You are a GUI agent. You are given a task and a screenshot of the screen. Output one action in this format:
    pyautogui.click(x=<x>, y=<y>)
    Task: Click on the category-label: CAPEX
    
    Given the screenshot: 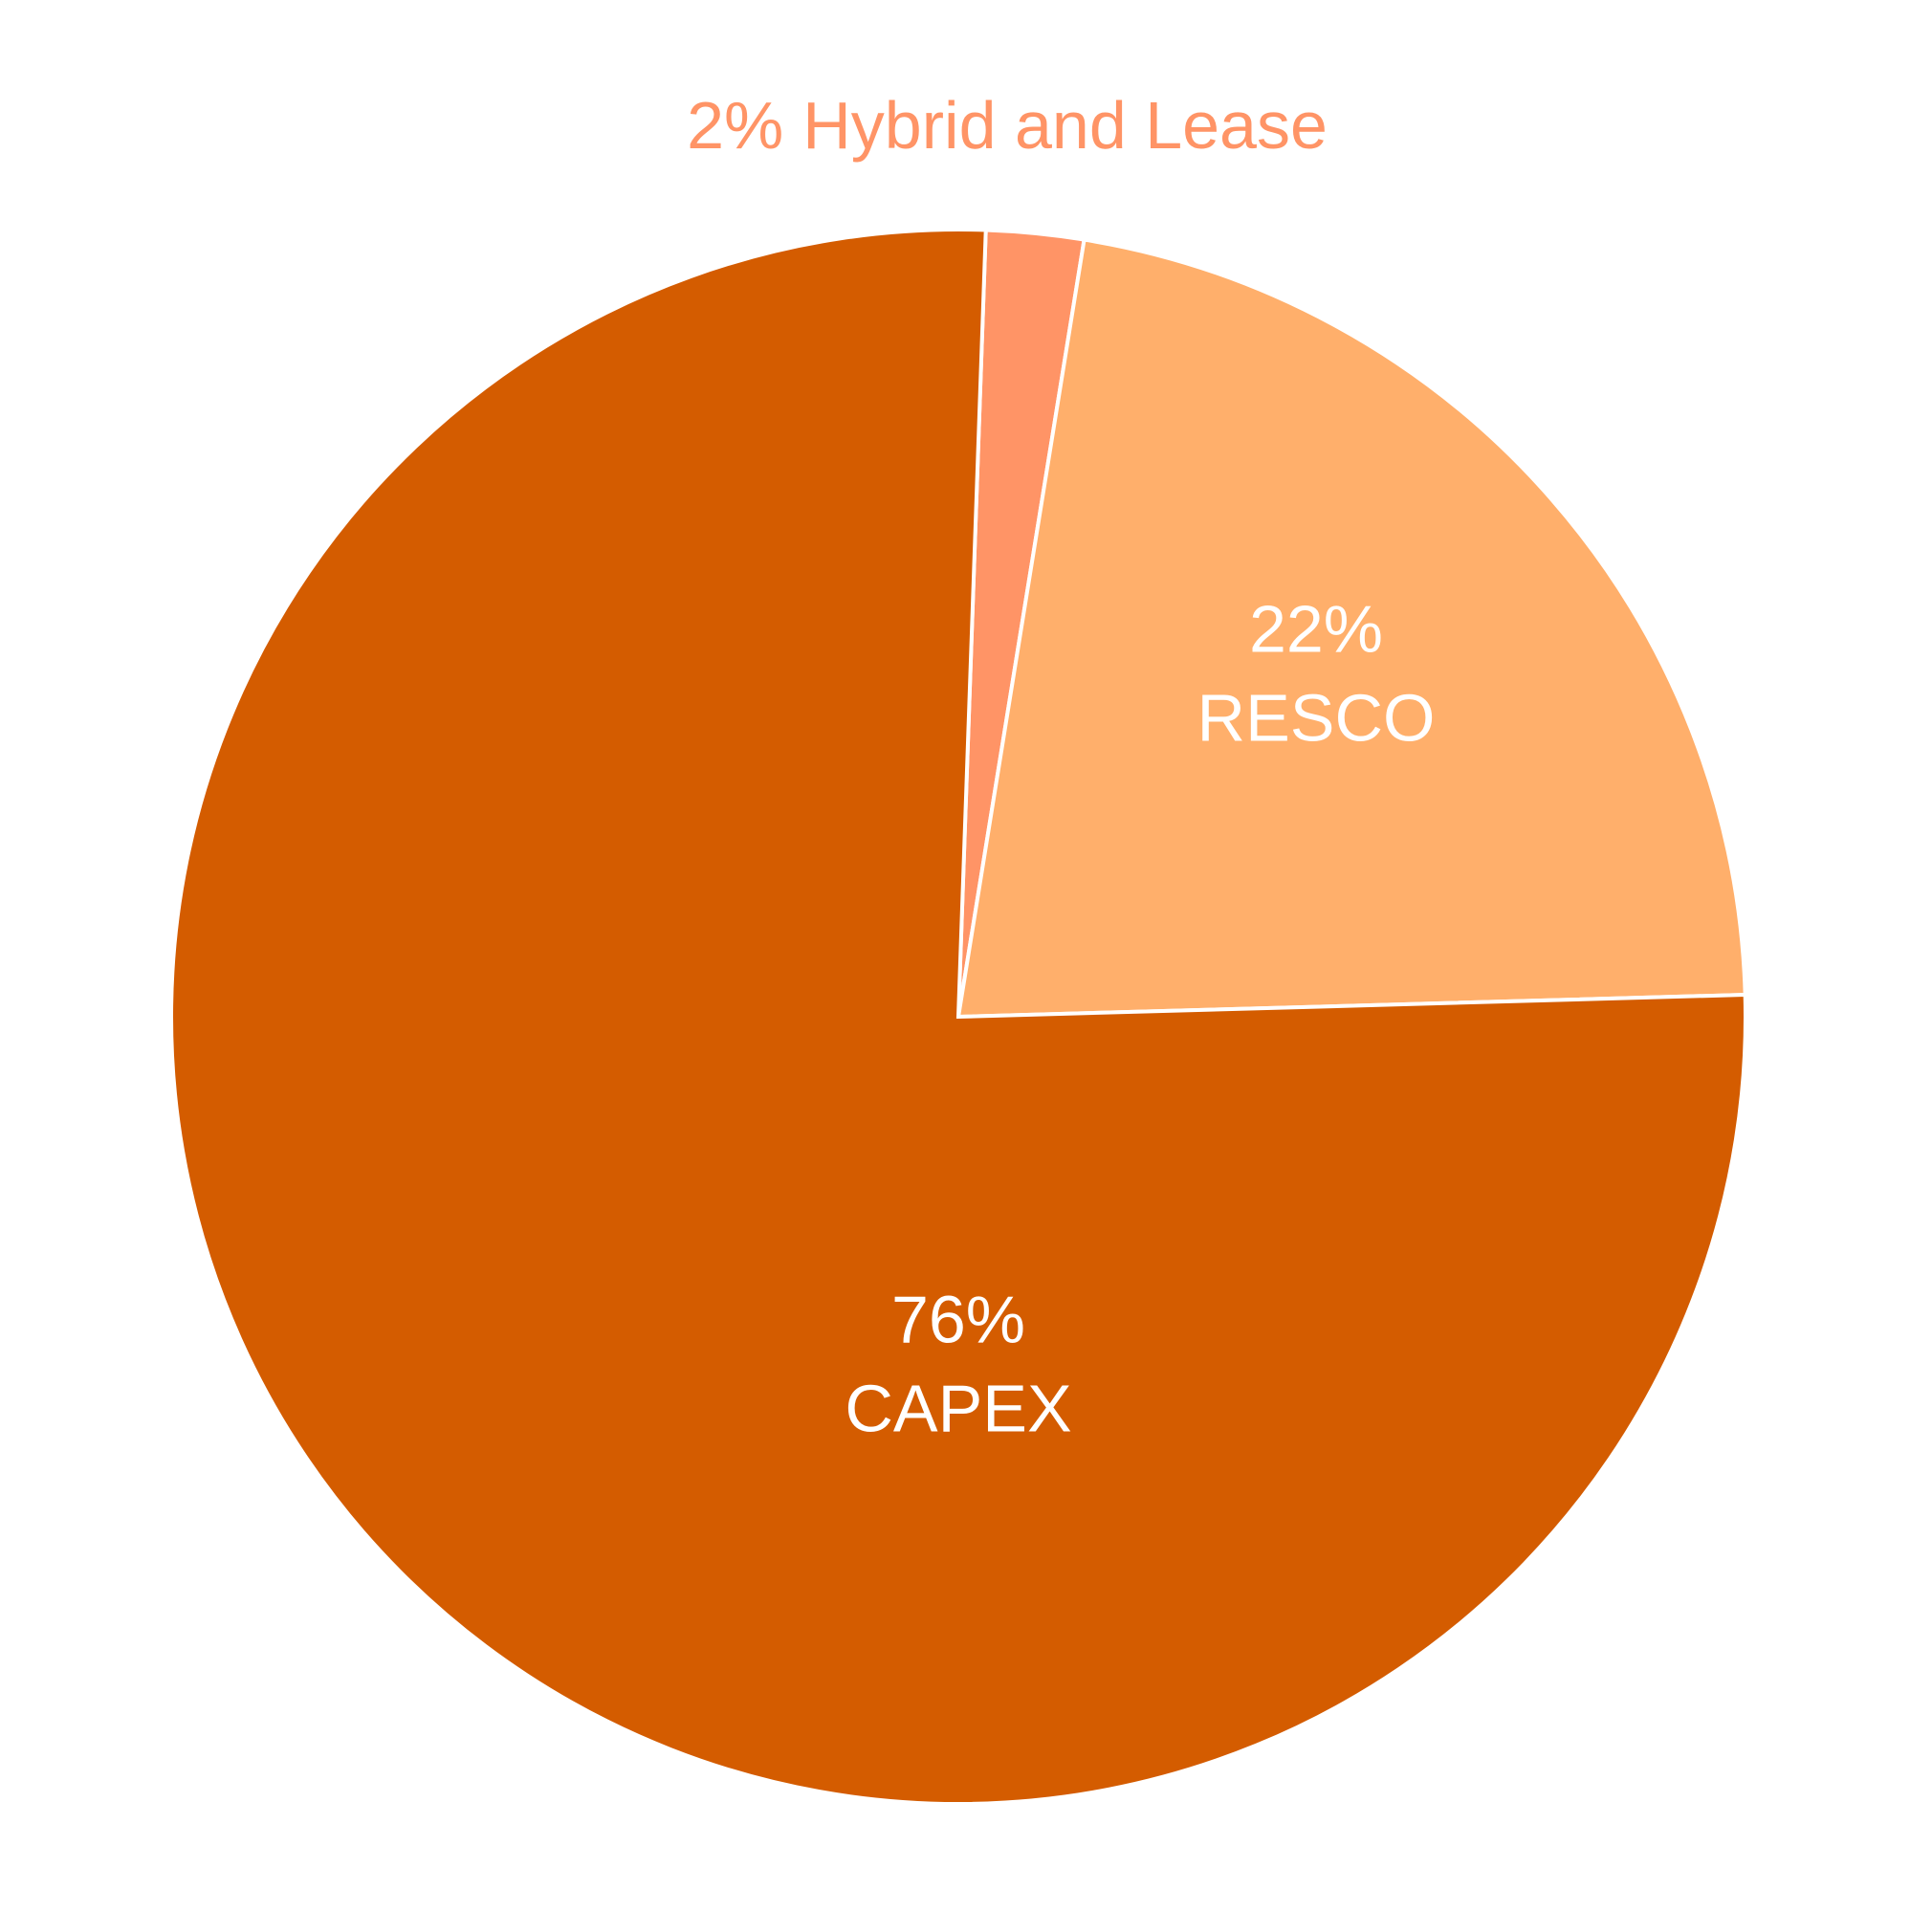 What is the action you would take?
    pyautogui.click(x=958, y=1408)
    